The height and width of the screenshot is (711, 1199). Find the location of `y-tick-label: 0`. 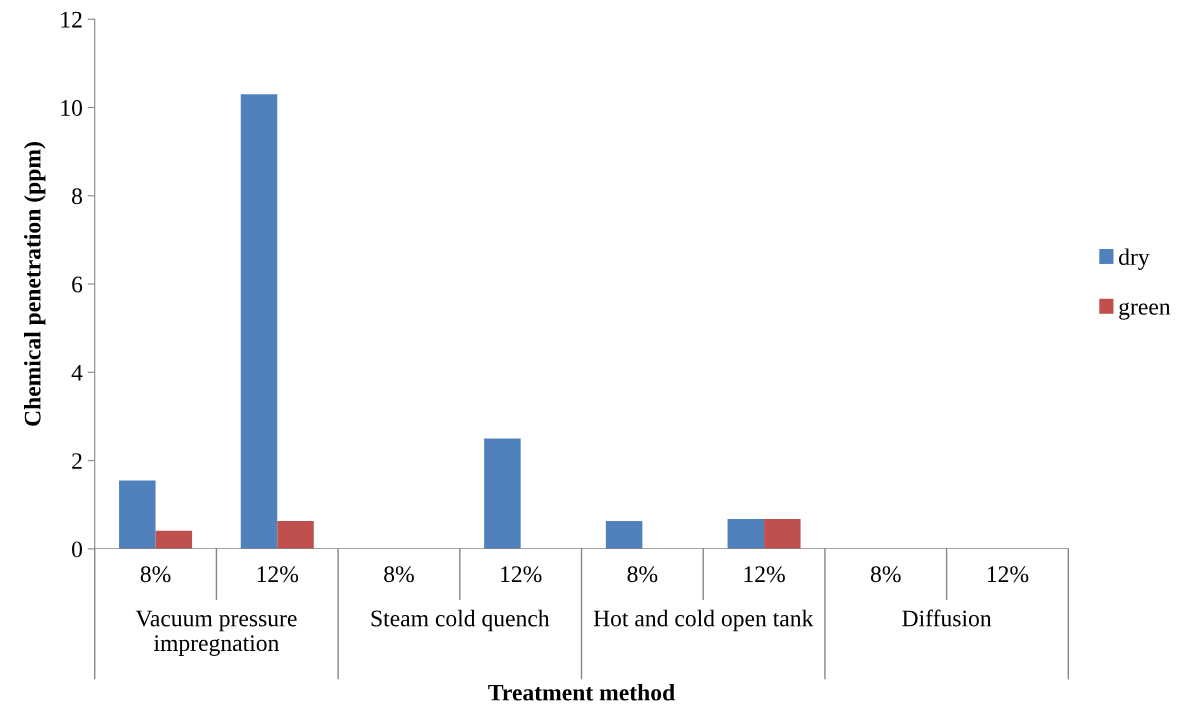

y-tick-label: 0 is located at coordinates (77, 549).